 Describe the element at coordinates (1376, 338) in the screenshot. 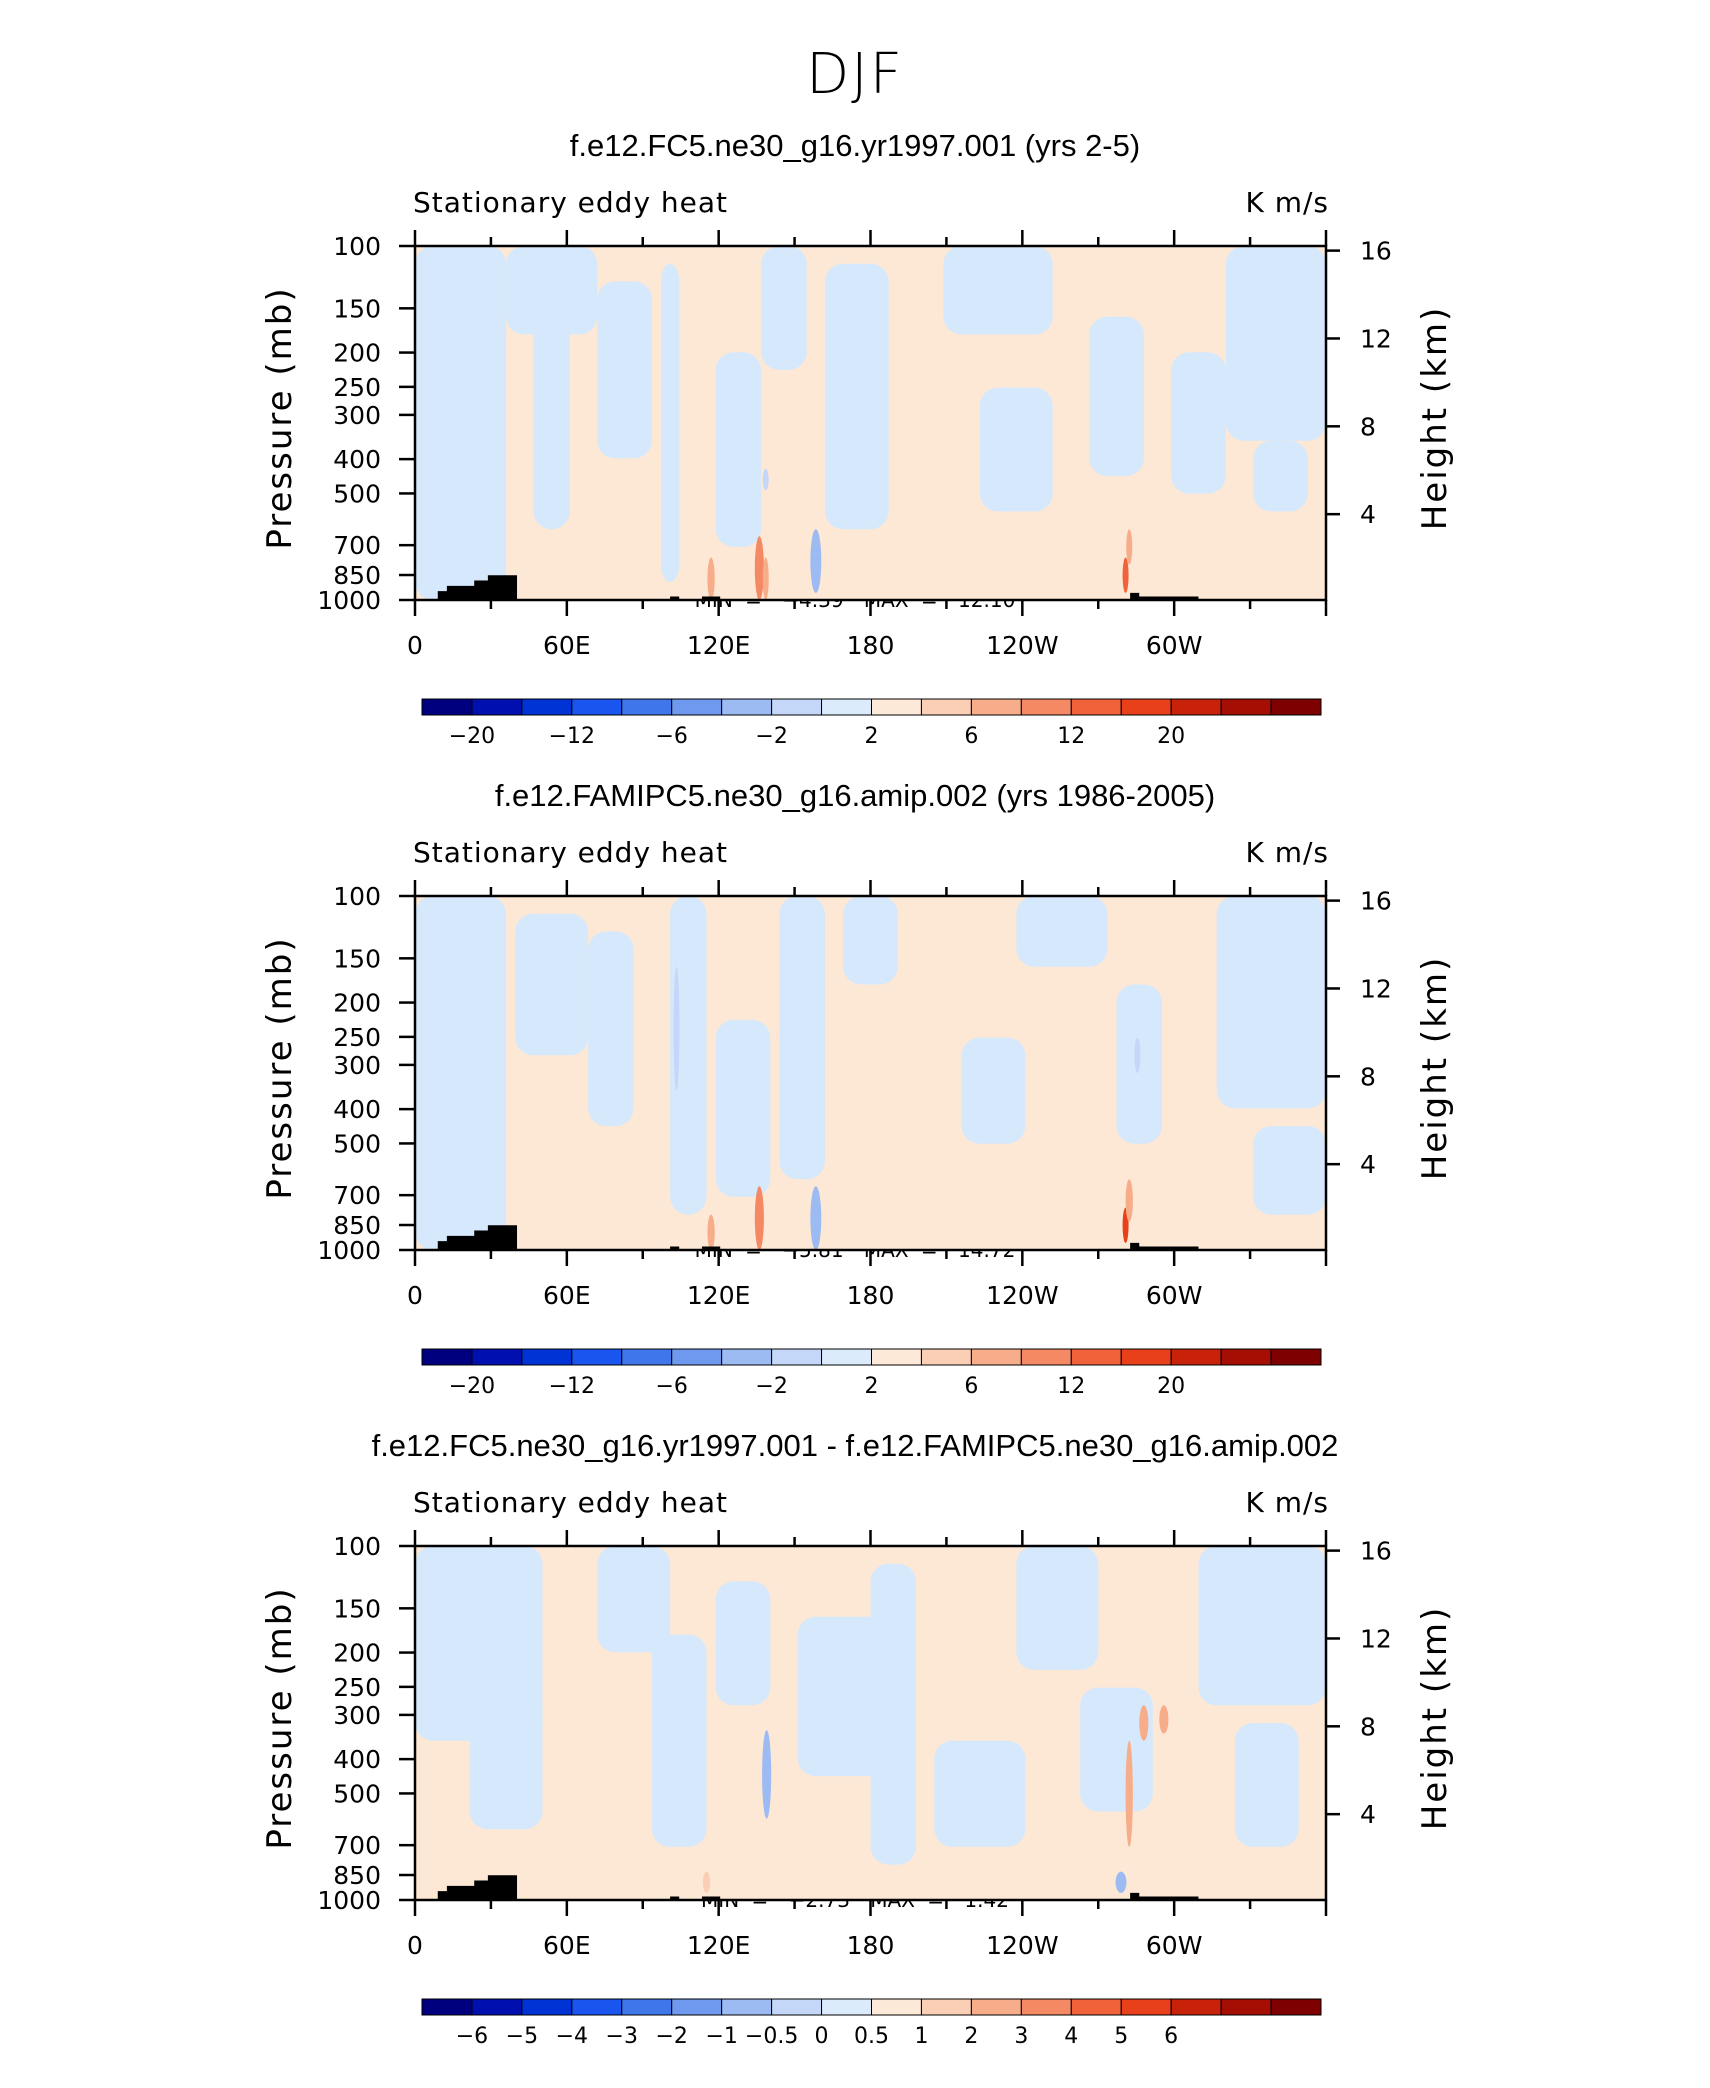

I see `y-right-tick-label: 12` at that location.